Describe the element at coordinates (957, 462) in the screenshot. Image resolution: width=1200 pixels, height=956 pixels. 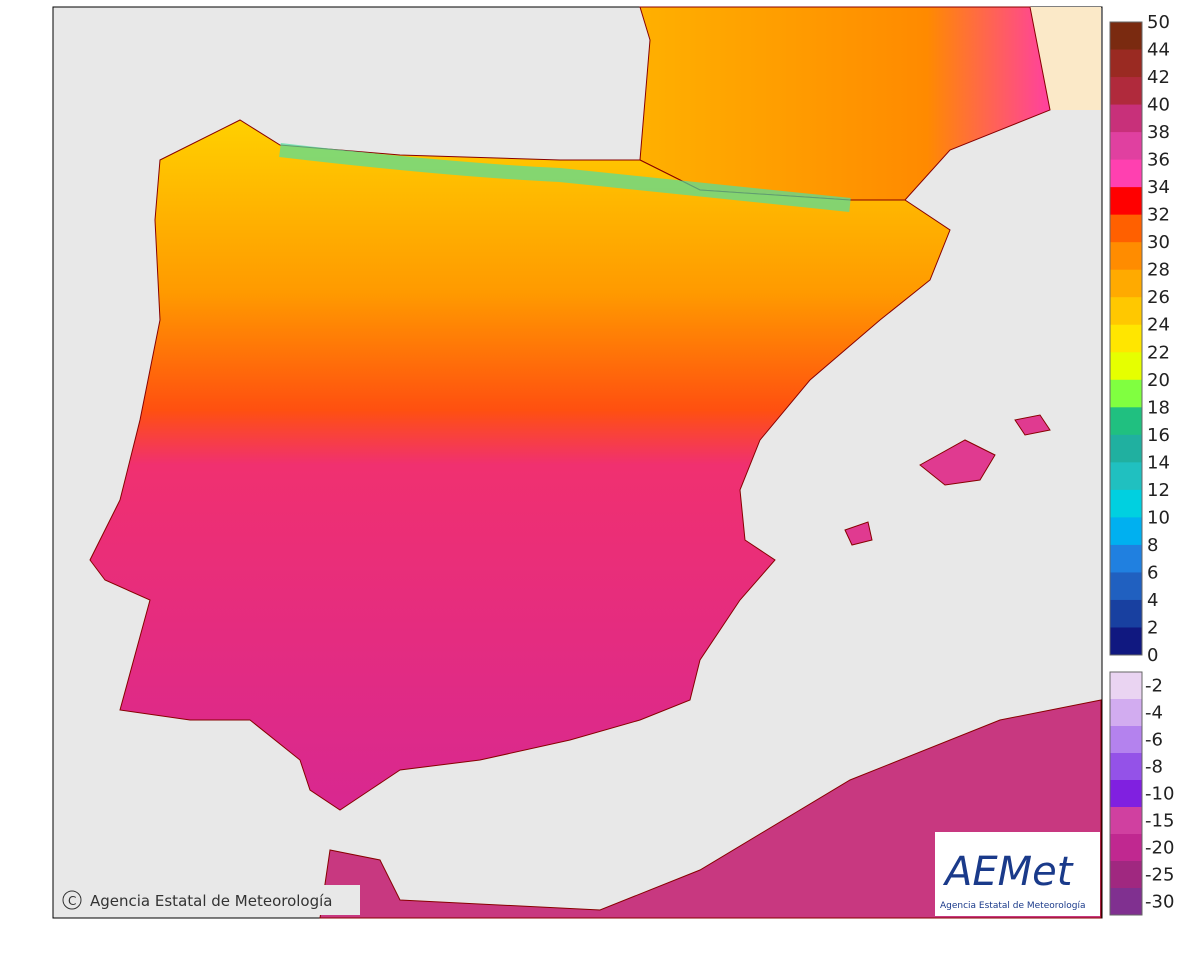
I see `mallorca` at that location.